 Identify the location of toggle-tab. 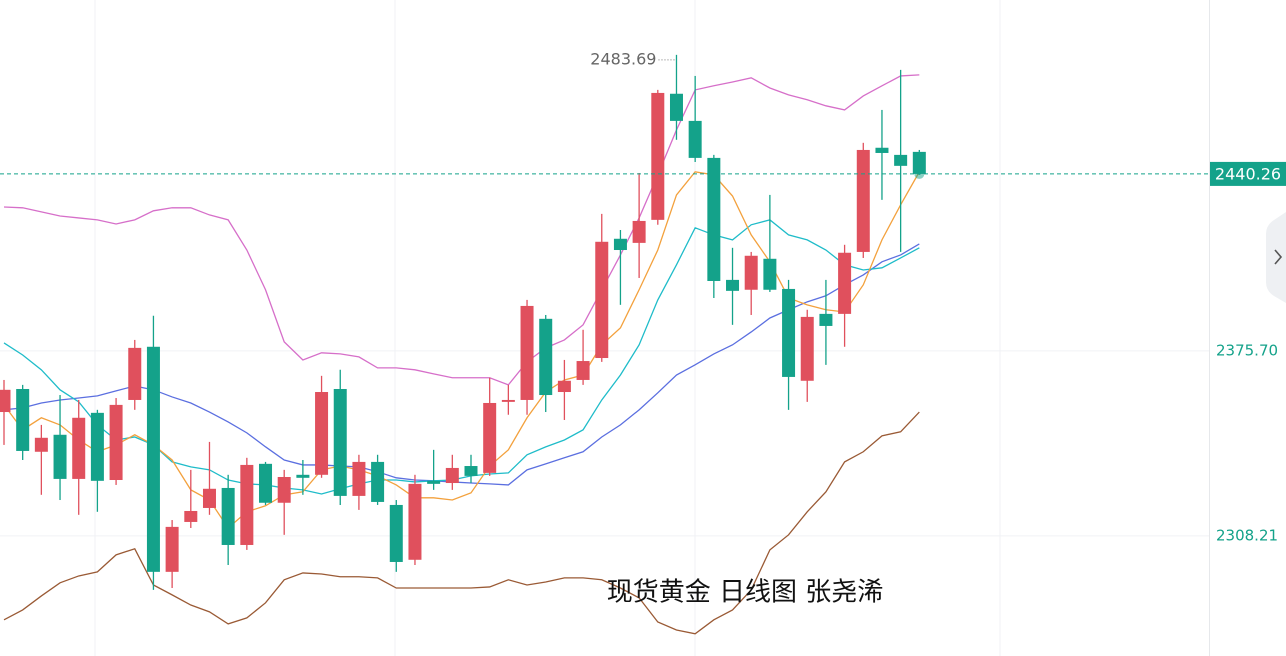
(1276, 257).